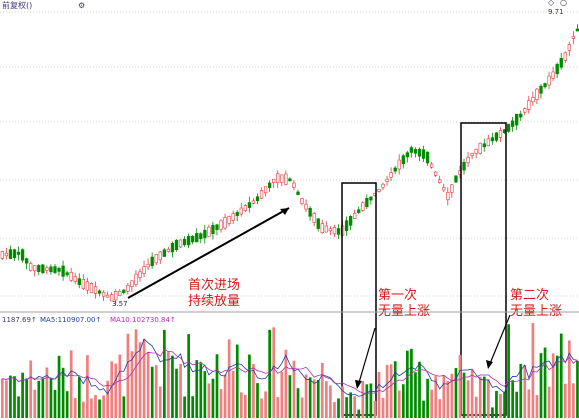 The height and width of the screenshot is (420, 579). I want to click on chart-title: 前复权(), so click(17, 5).